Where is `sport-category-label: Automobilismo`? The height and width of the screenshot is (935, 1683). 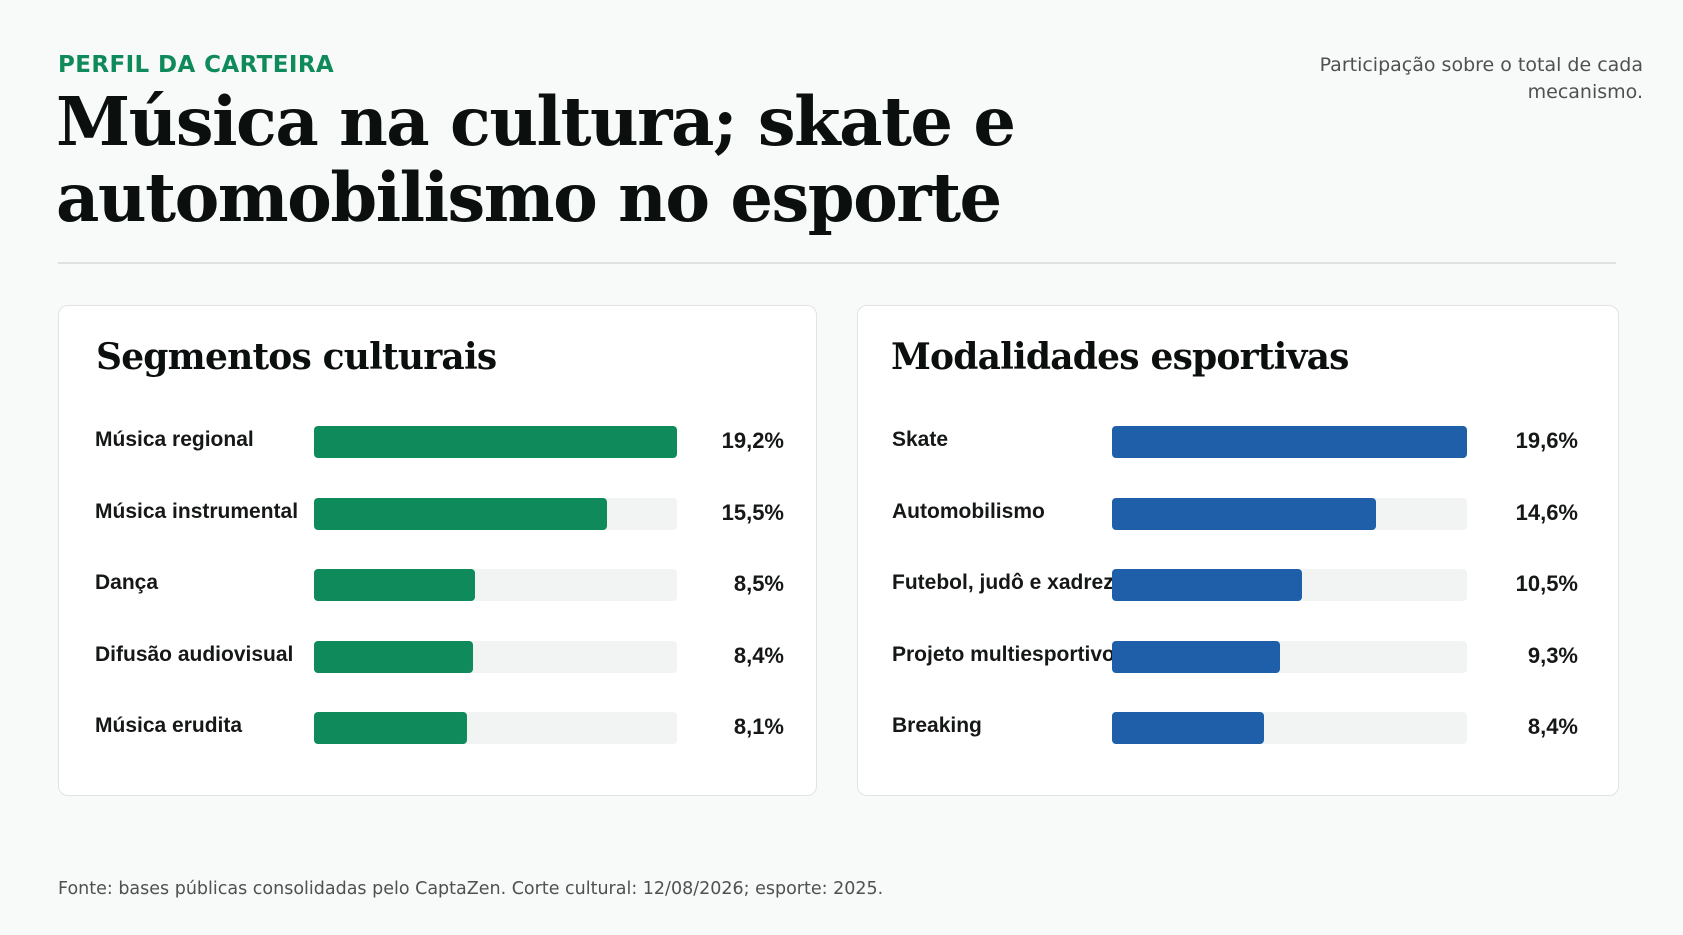 sport-category-label: Automobilismo is located at coordinates (968, 511).